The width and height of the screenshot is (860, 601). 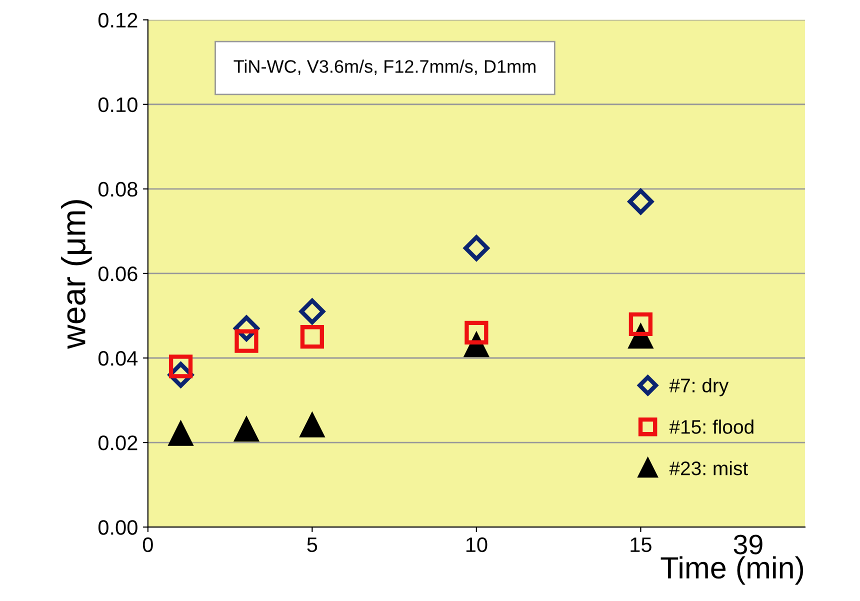 I want to click on x-tick-label: 5, so click(x=312, y=545).